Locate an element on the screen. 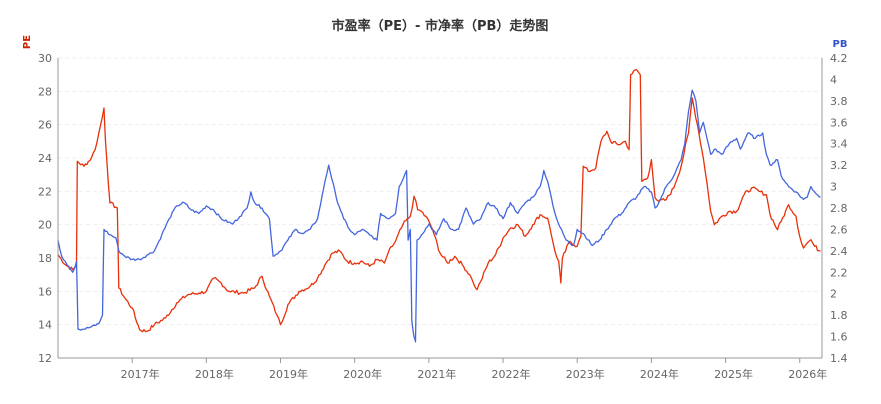 The height and width of the screenshot is (404, 881). y-right-tick-label: 1.8 is located at coordinates (839, 315).